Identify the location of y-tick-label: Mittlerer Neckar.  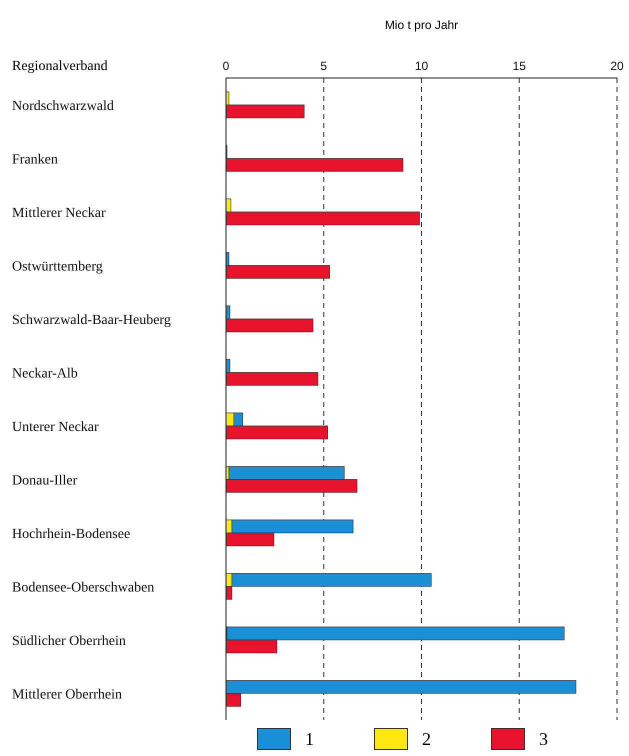
(59, 213).